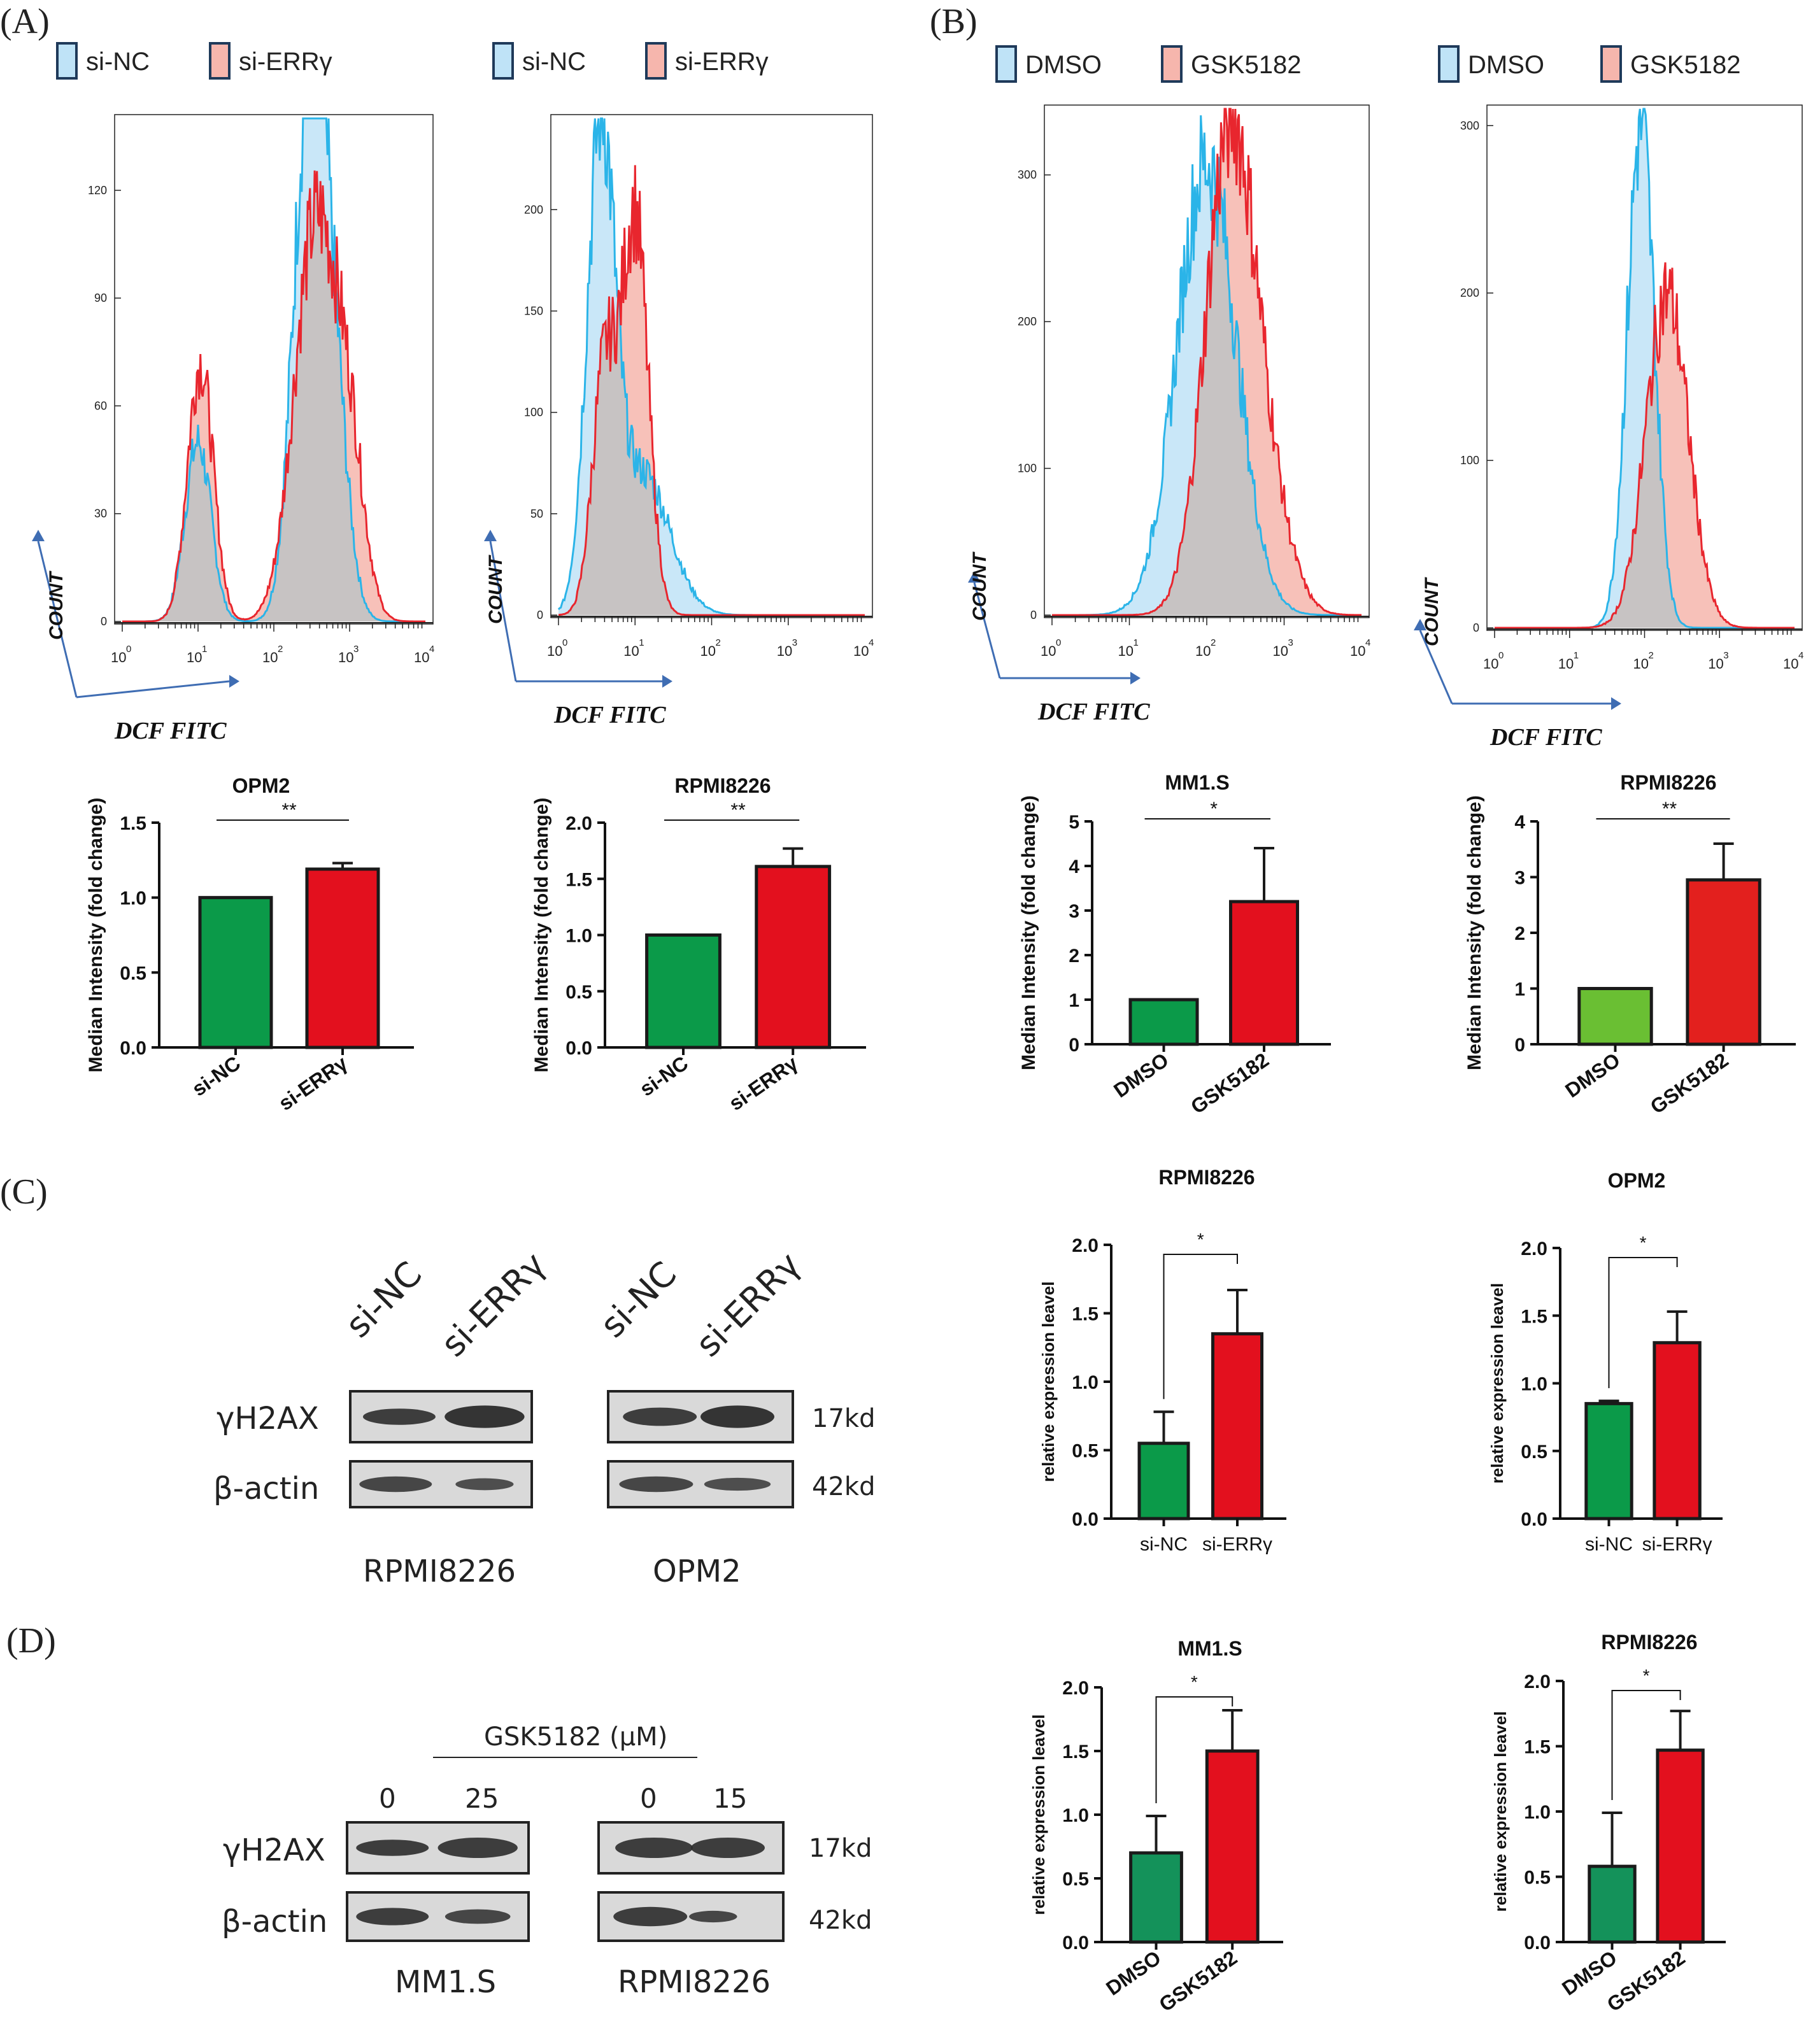 The height and width of the screenshot is (2028, 1820). Describe the element at coordinates (438, 1916) in the screenshot. I see `blot-d1-bactin` at that location.